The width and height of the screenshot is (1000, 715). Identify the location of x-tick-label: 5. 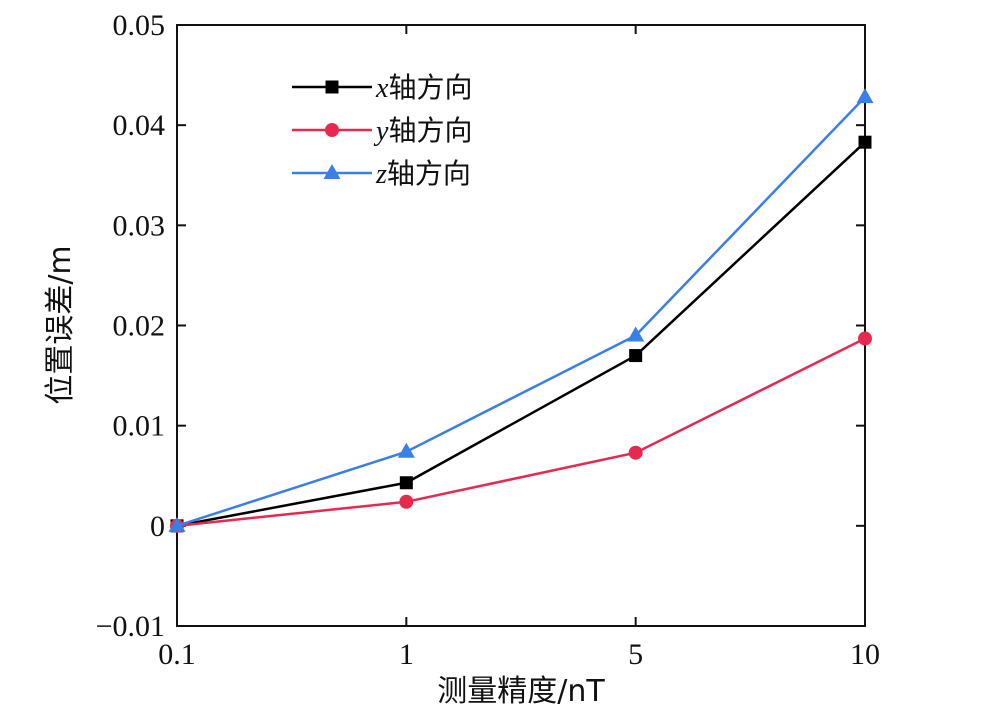
(635, 654).